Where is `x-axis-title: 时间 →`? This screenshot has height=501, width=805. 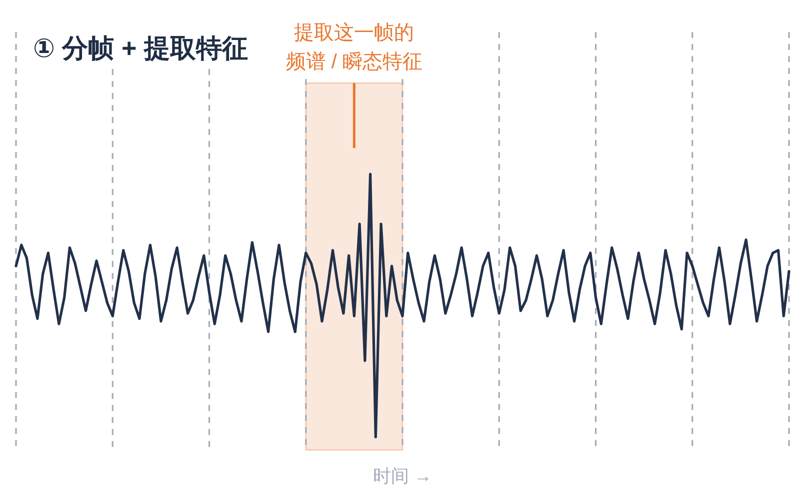 x-axis-title: 时间 → is located at coordinates (402, 476).